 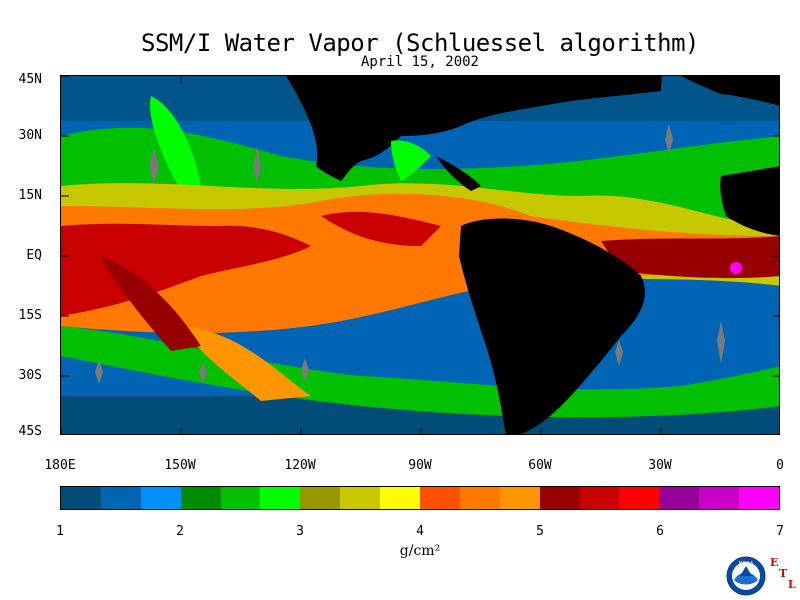 I want to click on europe-land, so click(x=730, y=91).